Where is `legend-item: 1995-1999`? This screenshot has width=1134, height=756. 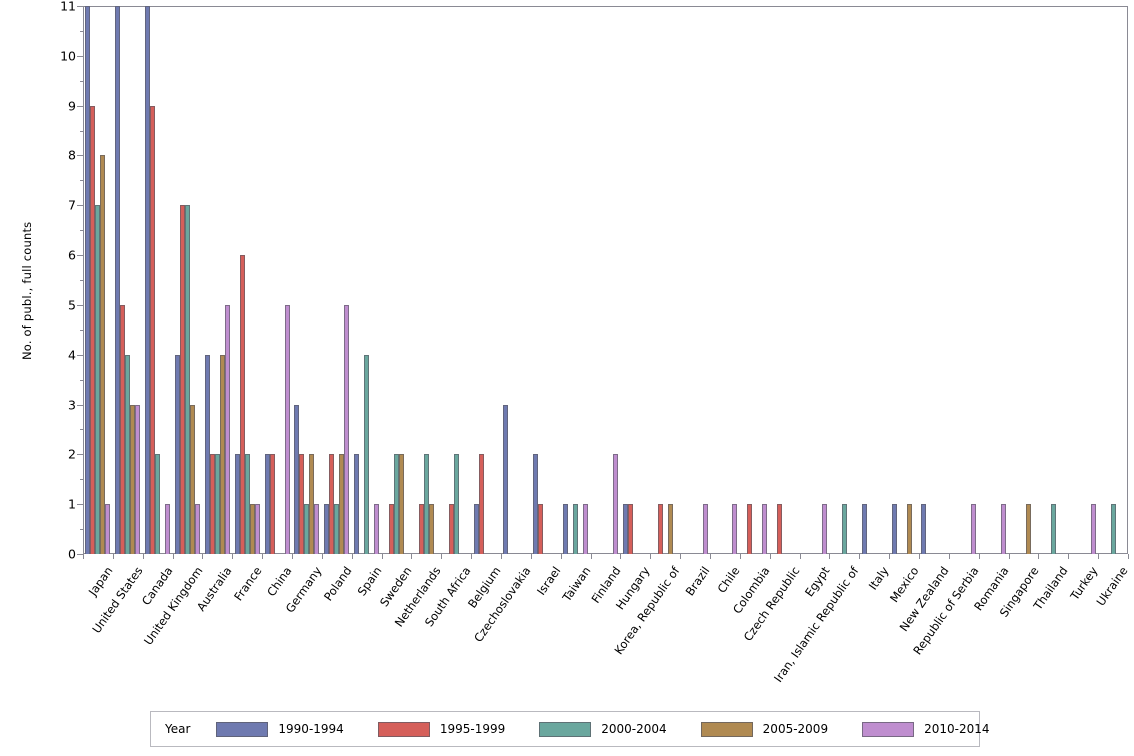
legend-item: 1995-1999 is located at coordinates (441, 729).